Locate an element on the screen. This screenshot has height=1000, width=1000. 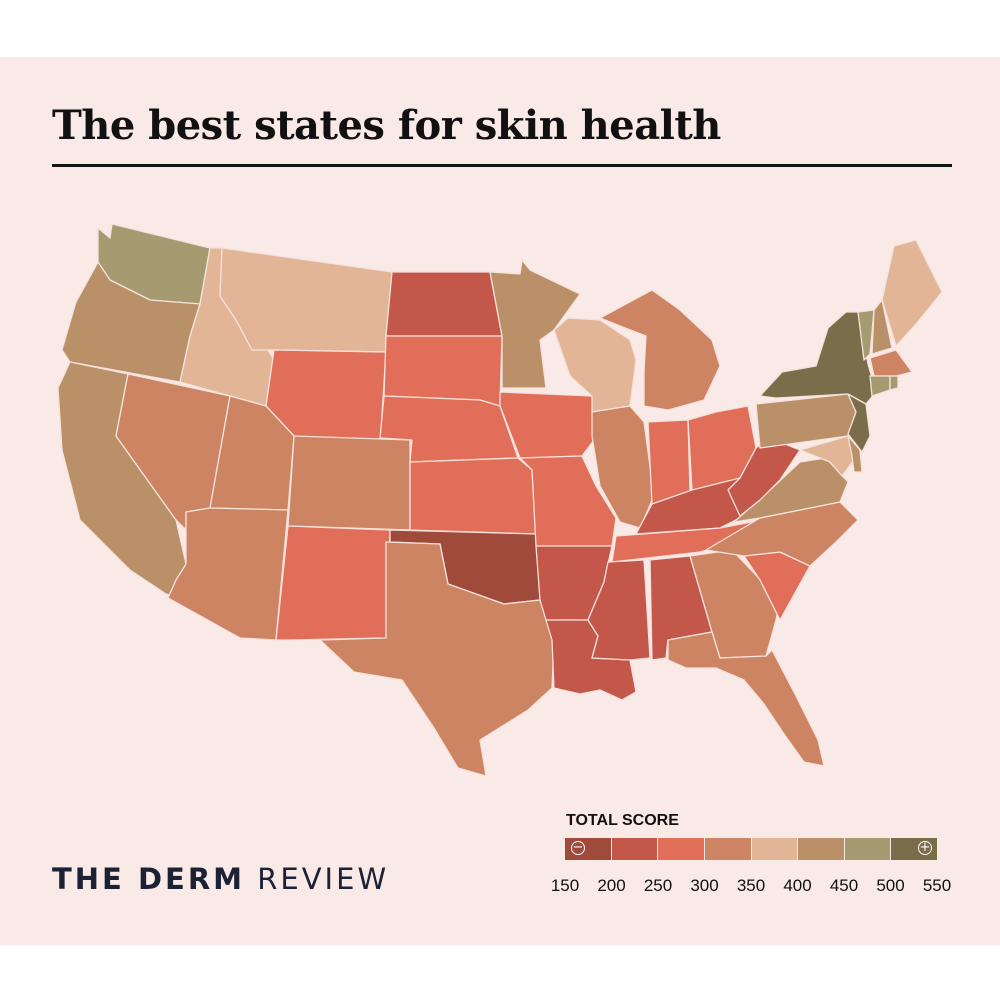
legend-tick-label: 450 is located at coordinates (844, 885).